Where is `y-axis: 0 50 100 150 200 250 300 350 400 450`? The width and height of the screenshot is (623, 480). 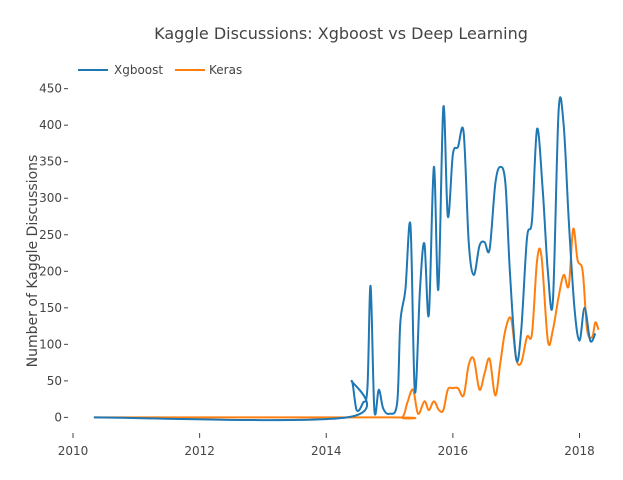
y-axis: 0 50 100 150 200 250 300 350 400 450 is located at coordinates (53, 253).